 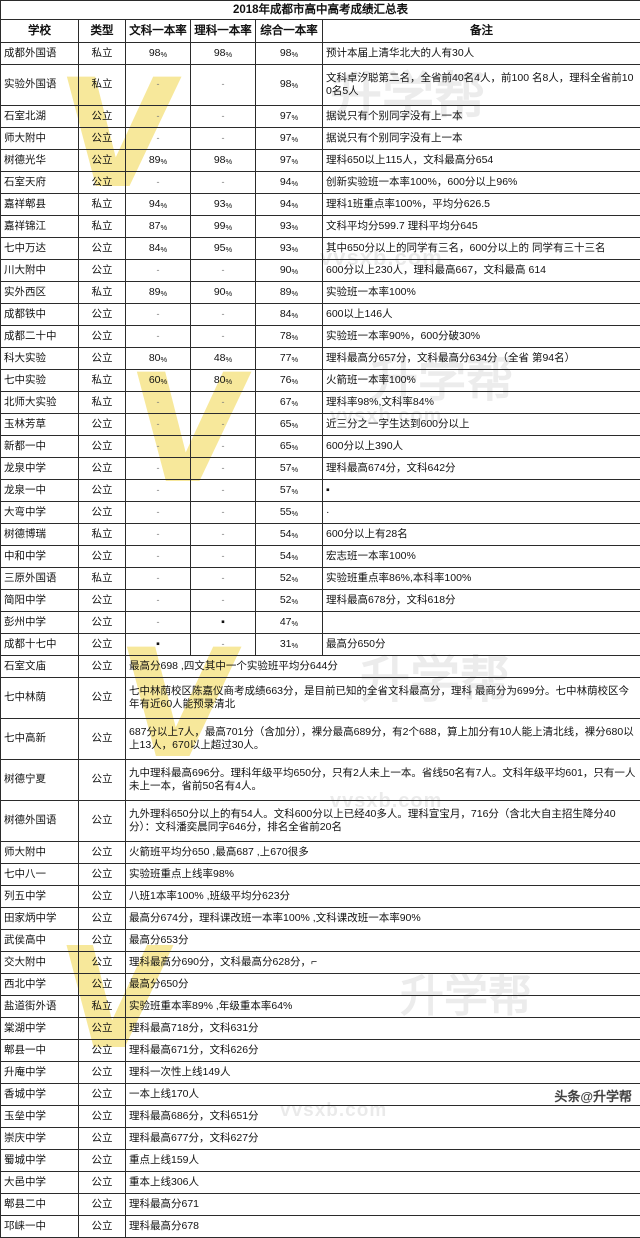 What do you see at coordinates (481, 315) in the screenshot?
I see `cell-note: 600以上146人` at bounding box center [481, 315].